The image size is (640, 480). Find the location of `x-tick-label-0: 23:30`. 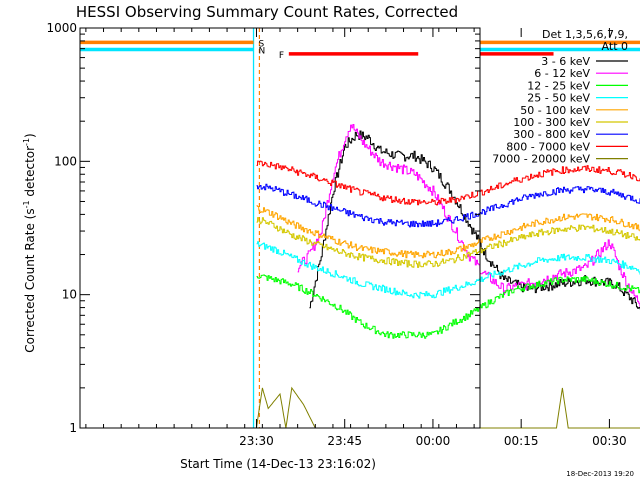

x-tick-label-0: 23:30 is located at coordinates (256, 441).